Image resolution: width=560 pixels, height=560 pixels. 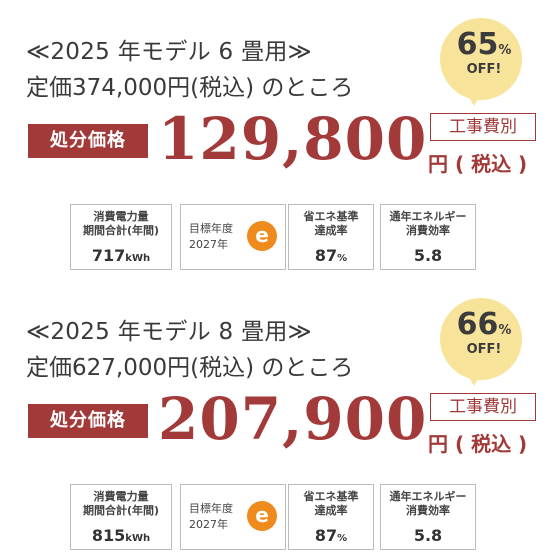 What do you see at coordinates (108, 255) in the screenshot?
I see `annual-power-number: 717` at bounding box center [108, 255].